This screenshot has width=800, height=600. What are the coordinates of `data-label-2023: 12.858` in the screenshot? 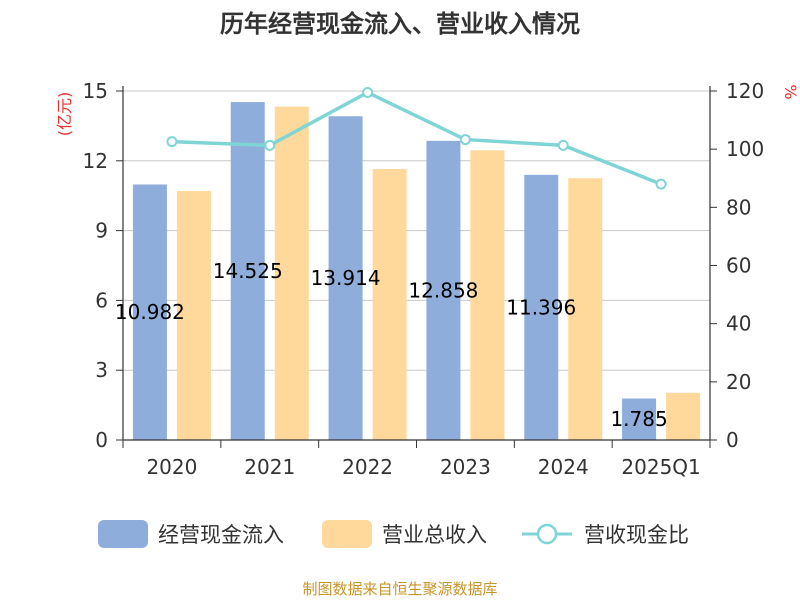 It's located at (443, 290).